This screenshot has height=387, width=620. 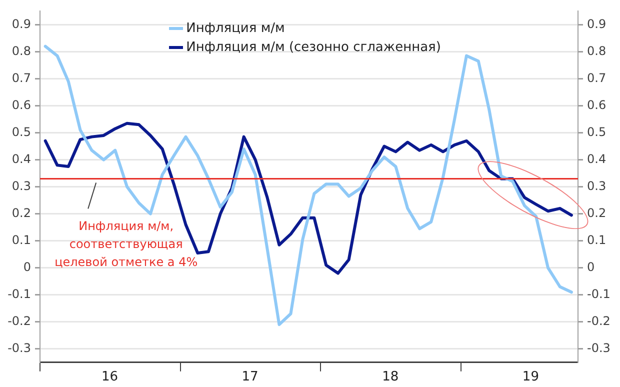 I want to click on y2-tick-label: 0.9, so click(x=596, y=23).